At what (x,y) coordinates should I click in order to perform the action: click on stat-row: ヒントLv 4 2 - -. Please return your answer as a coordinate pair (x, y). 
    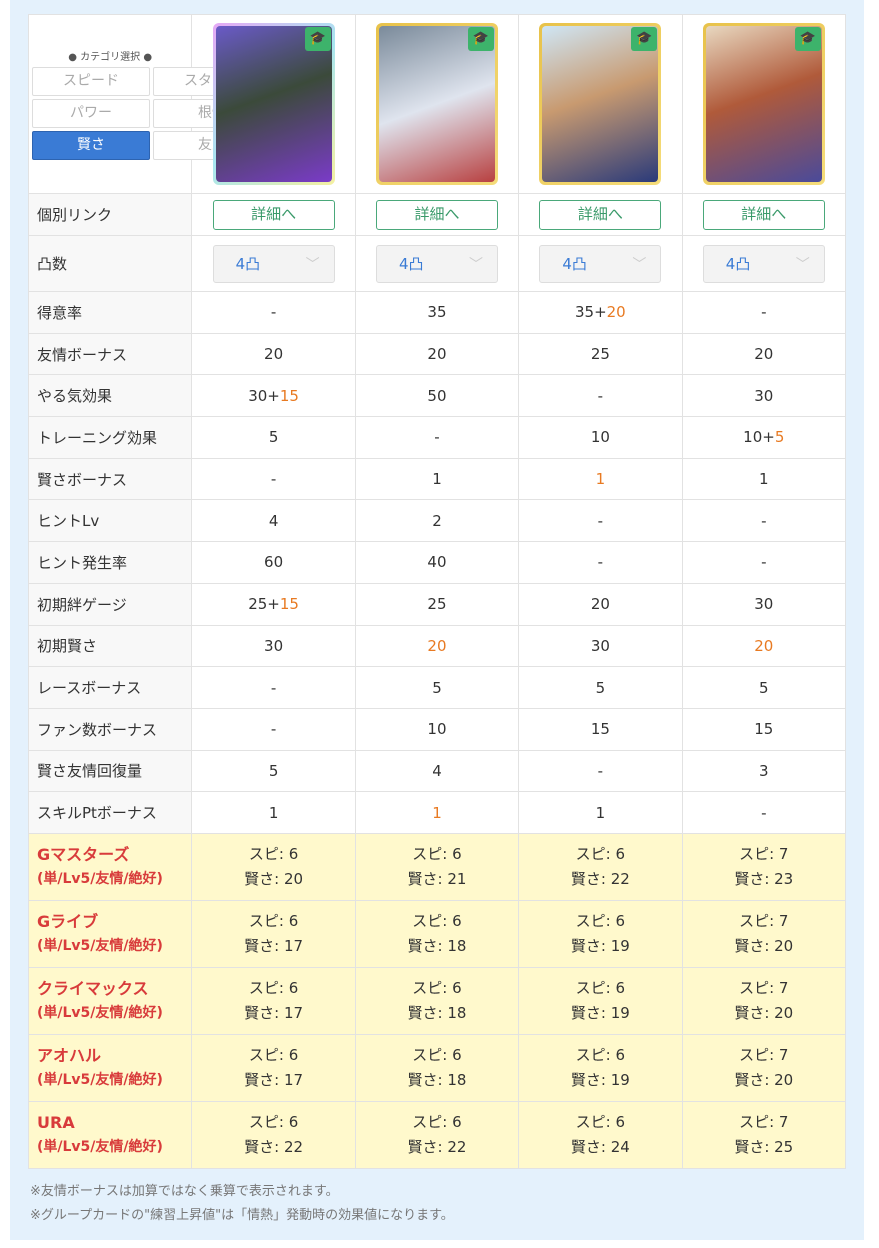
    Looking at the image, I should click on (437, 521).